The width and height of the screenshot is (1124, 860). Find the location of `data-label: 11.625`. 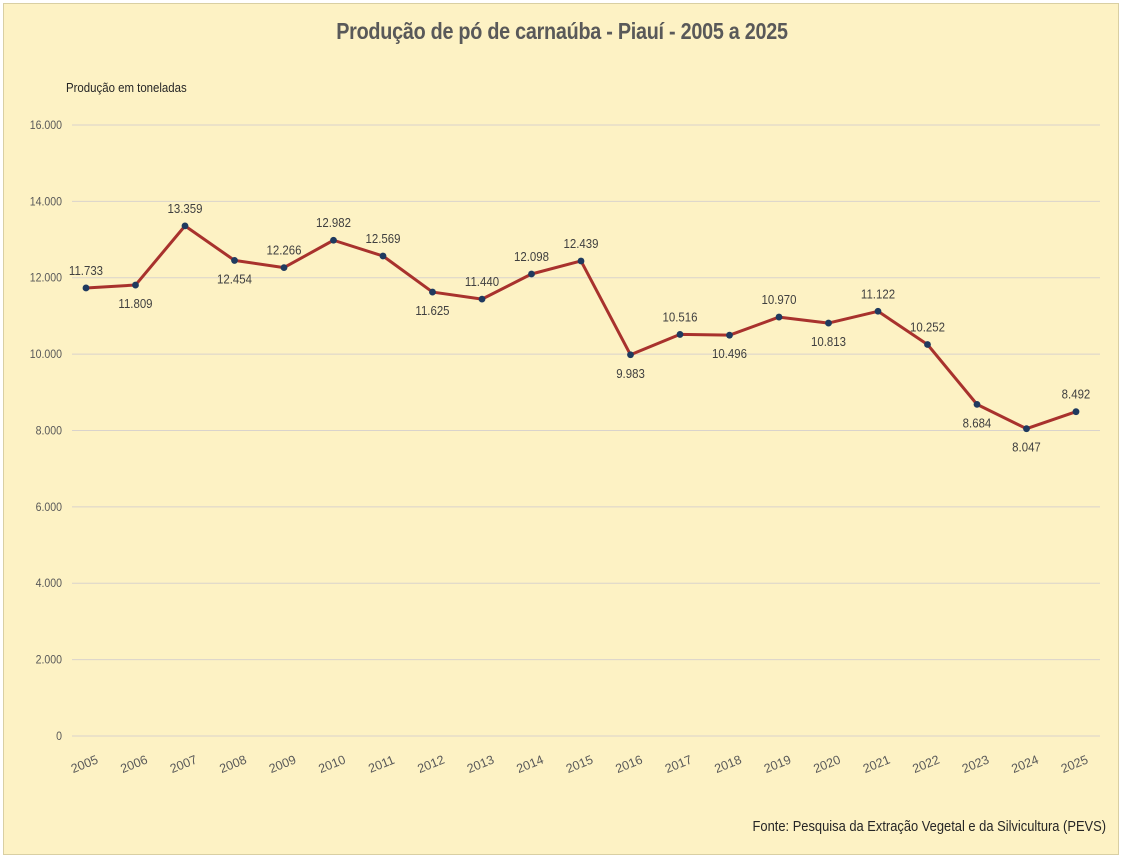

data-label: 11.625 is located at coordinates (432, 310).